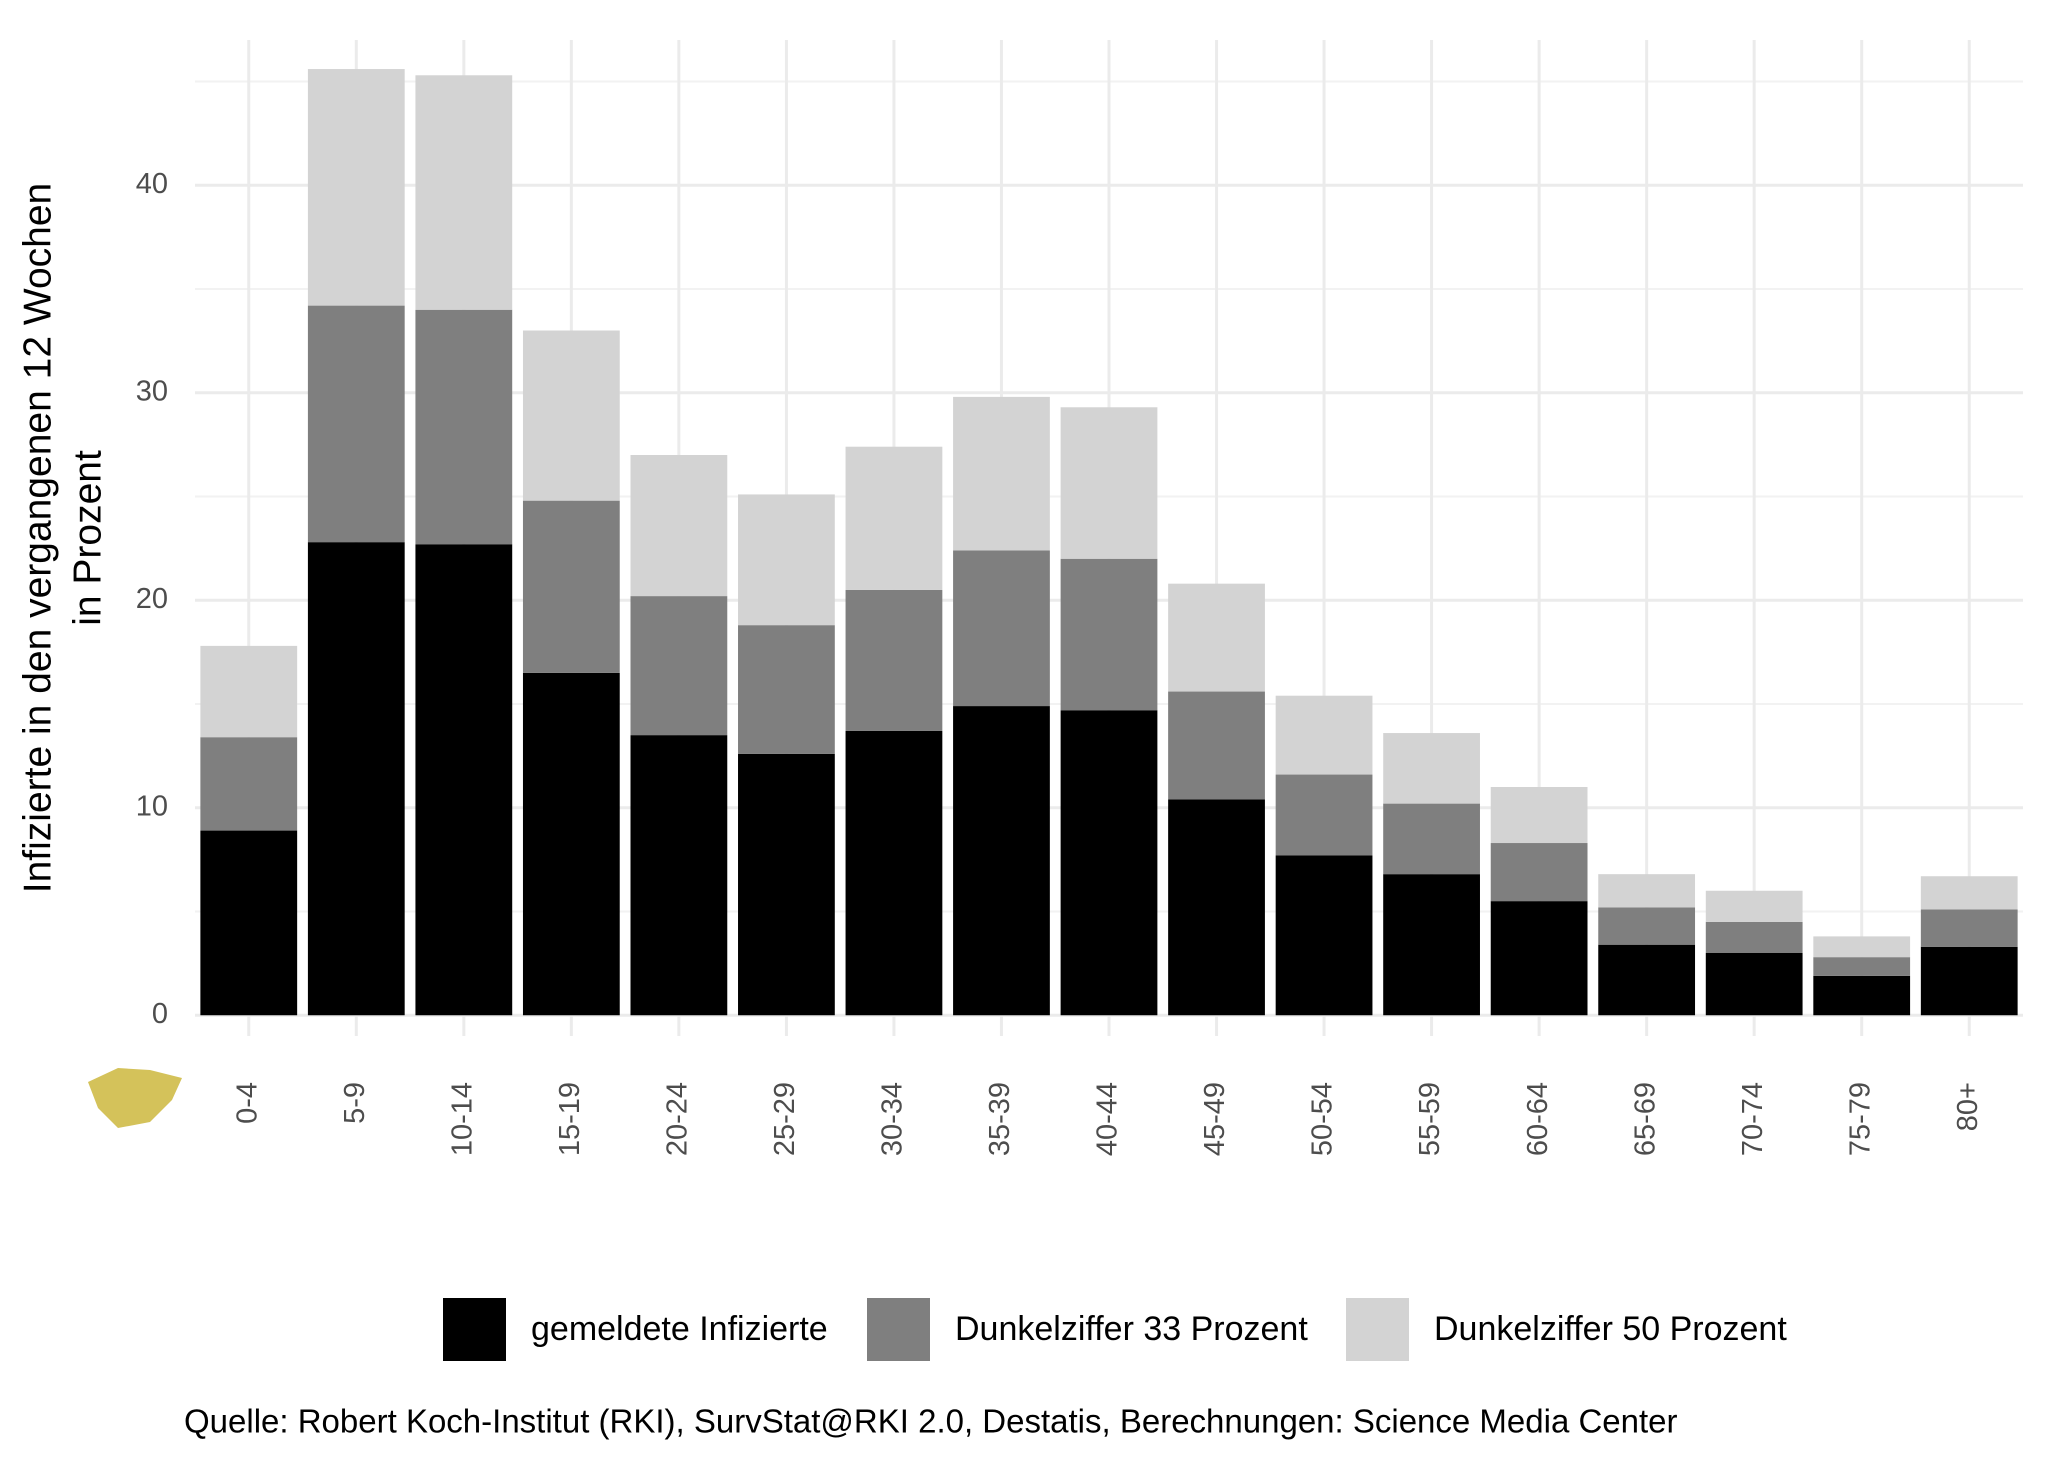 The width and height of the screenshot is (2048, 1462). Describe the element at coordinates (1215, 1119) in the screenshot. I see `x-tick-label: 45-49` at that location.